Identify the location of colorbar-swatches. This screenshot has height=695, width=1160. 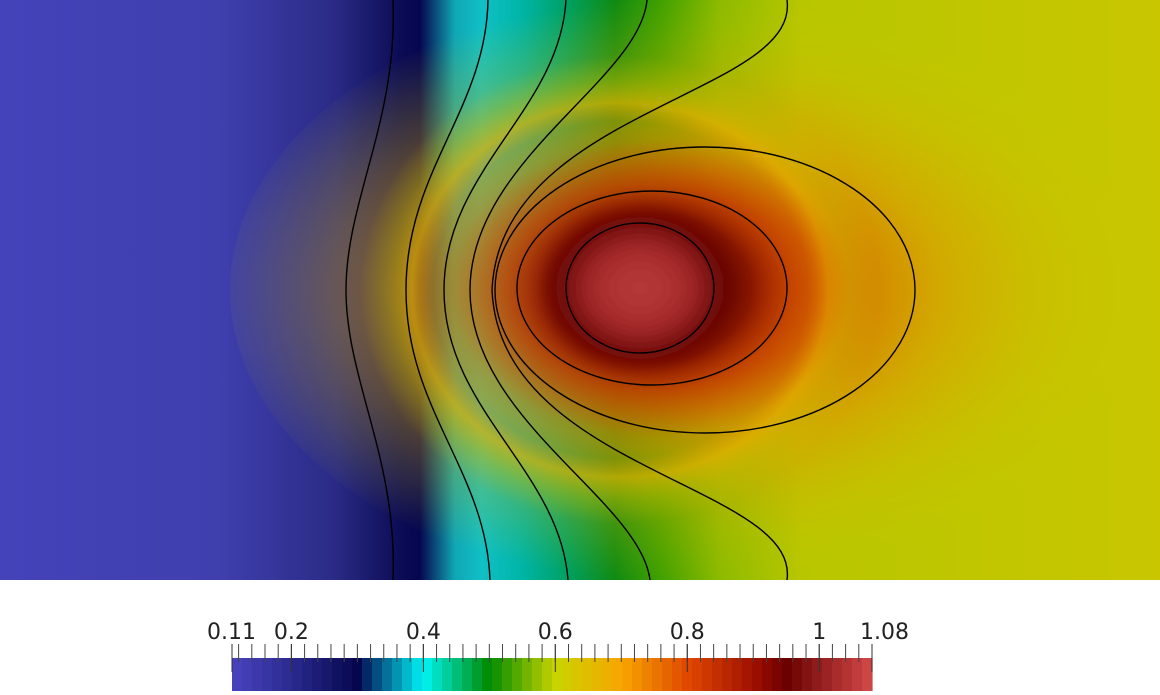
(552, 674).